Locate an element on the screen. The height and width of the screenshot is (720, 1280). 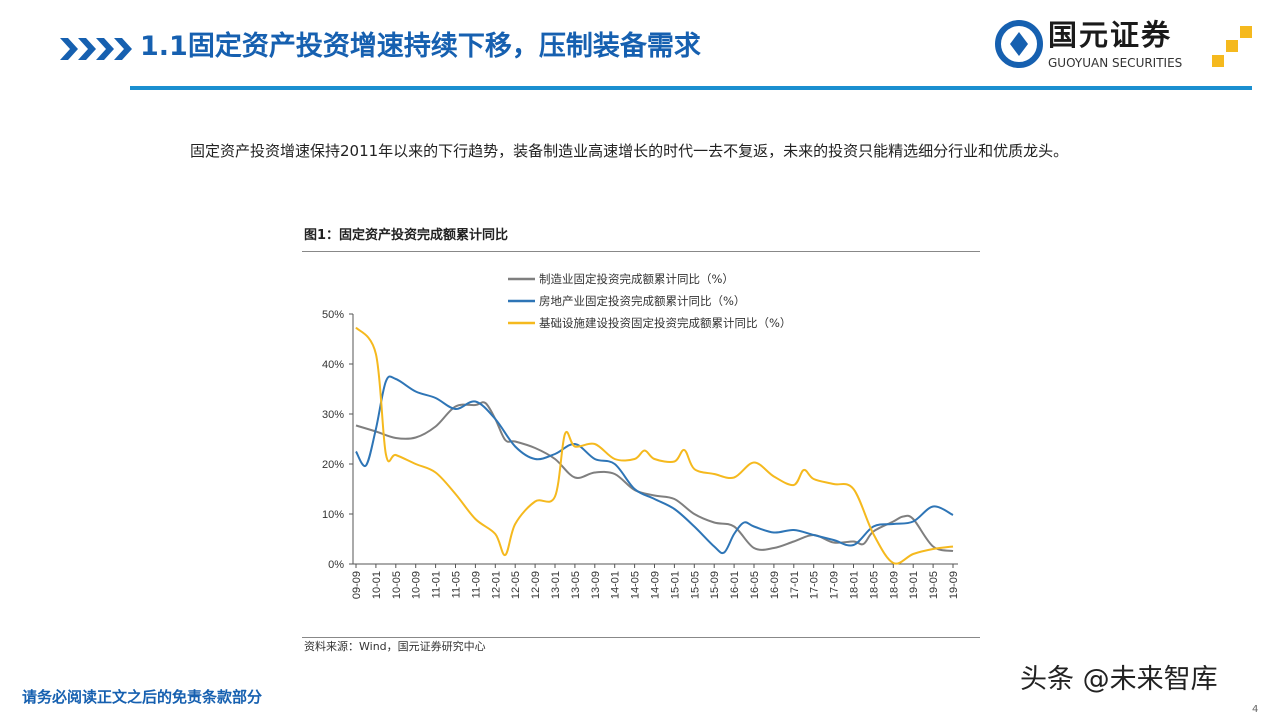
x-tick-label: 10-09 is located at coordinates (417, 585).